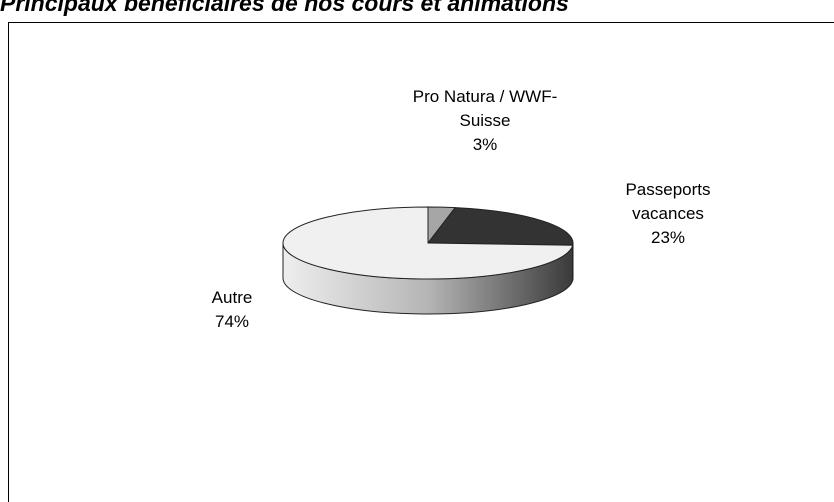  Describe the element at coordinates (485, 145) in the screenshot. I see `value-label: 3%` at that location.